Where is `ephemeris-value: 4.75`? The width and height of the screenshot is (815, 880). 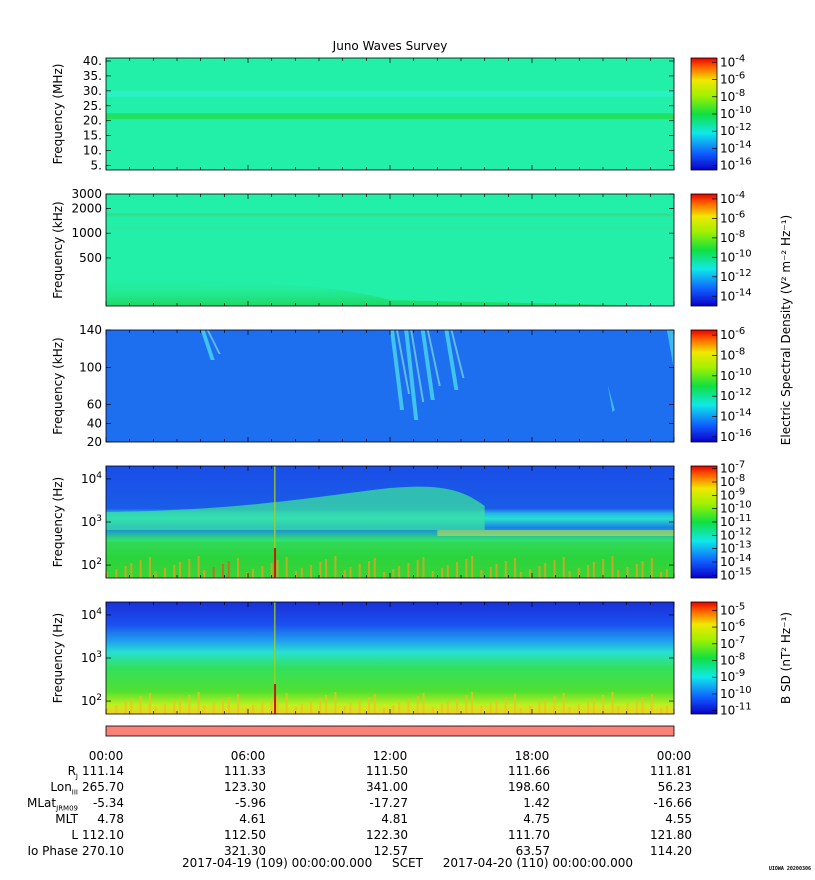 ephemeris-value: 4.75 is located at coordinates (536, 819).